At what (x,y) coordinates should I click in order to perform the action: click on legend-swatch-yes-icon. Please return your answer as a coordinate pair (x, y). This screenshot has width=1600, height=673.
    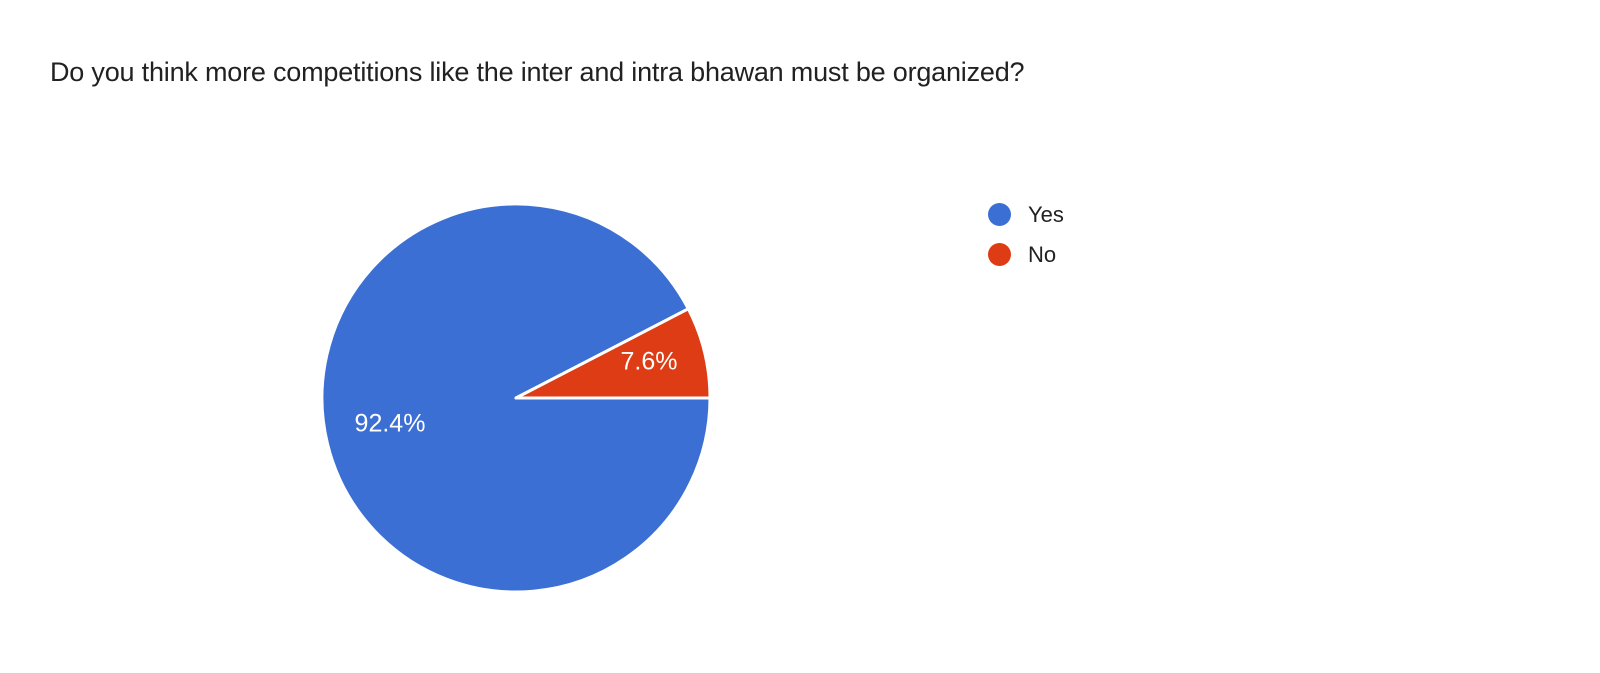
    Looking at the image, I should click on (999, 214).